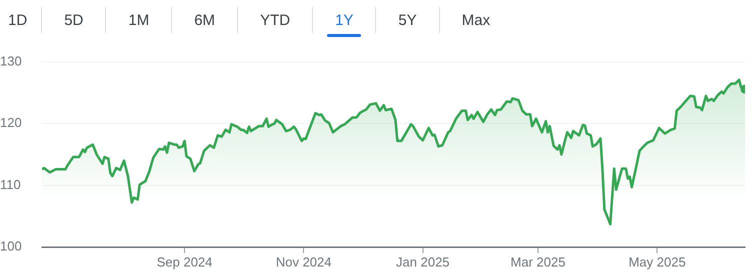 Image resolution: width=756 pixels, height=275 pixels. What do you see at coordinates (657, 262) in the screenshot?
I see `x-tick-label: May 2025` at bounding box center [657, 262].